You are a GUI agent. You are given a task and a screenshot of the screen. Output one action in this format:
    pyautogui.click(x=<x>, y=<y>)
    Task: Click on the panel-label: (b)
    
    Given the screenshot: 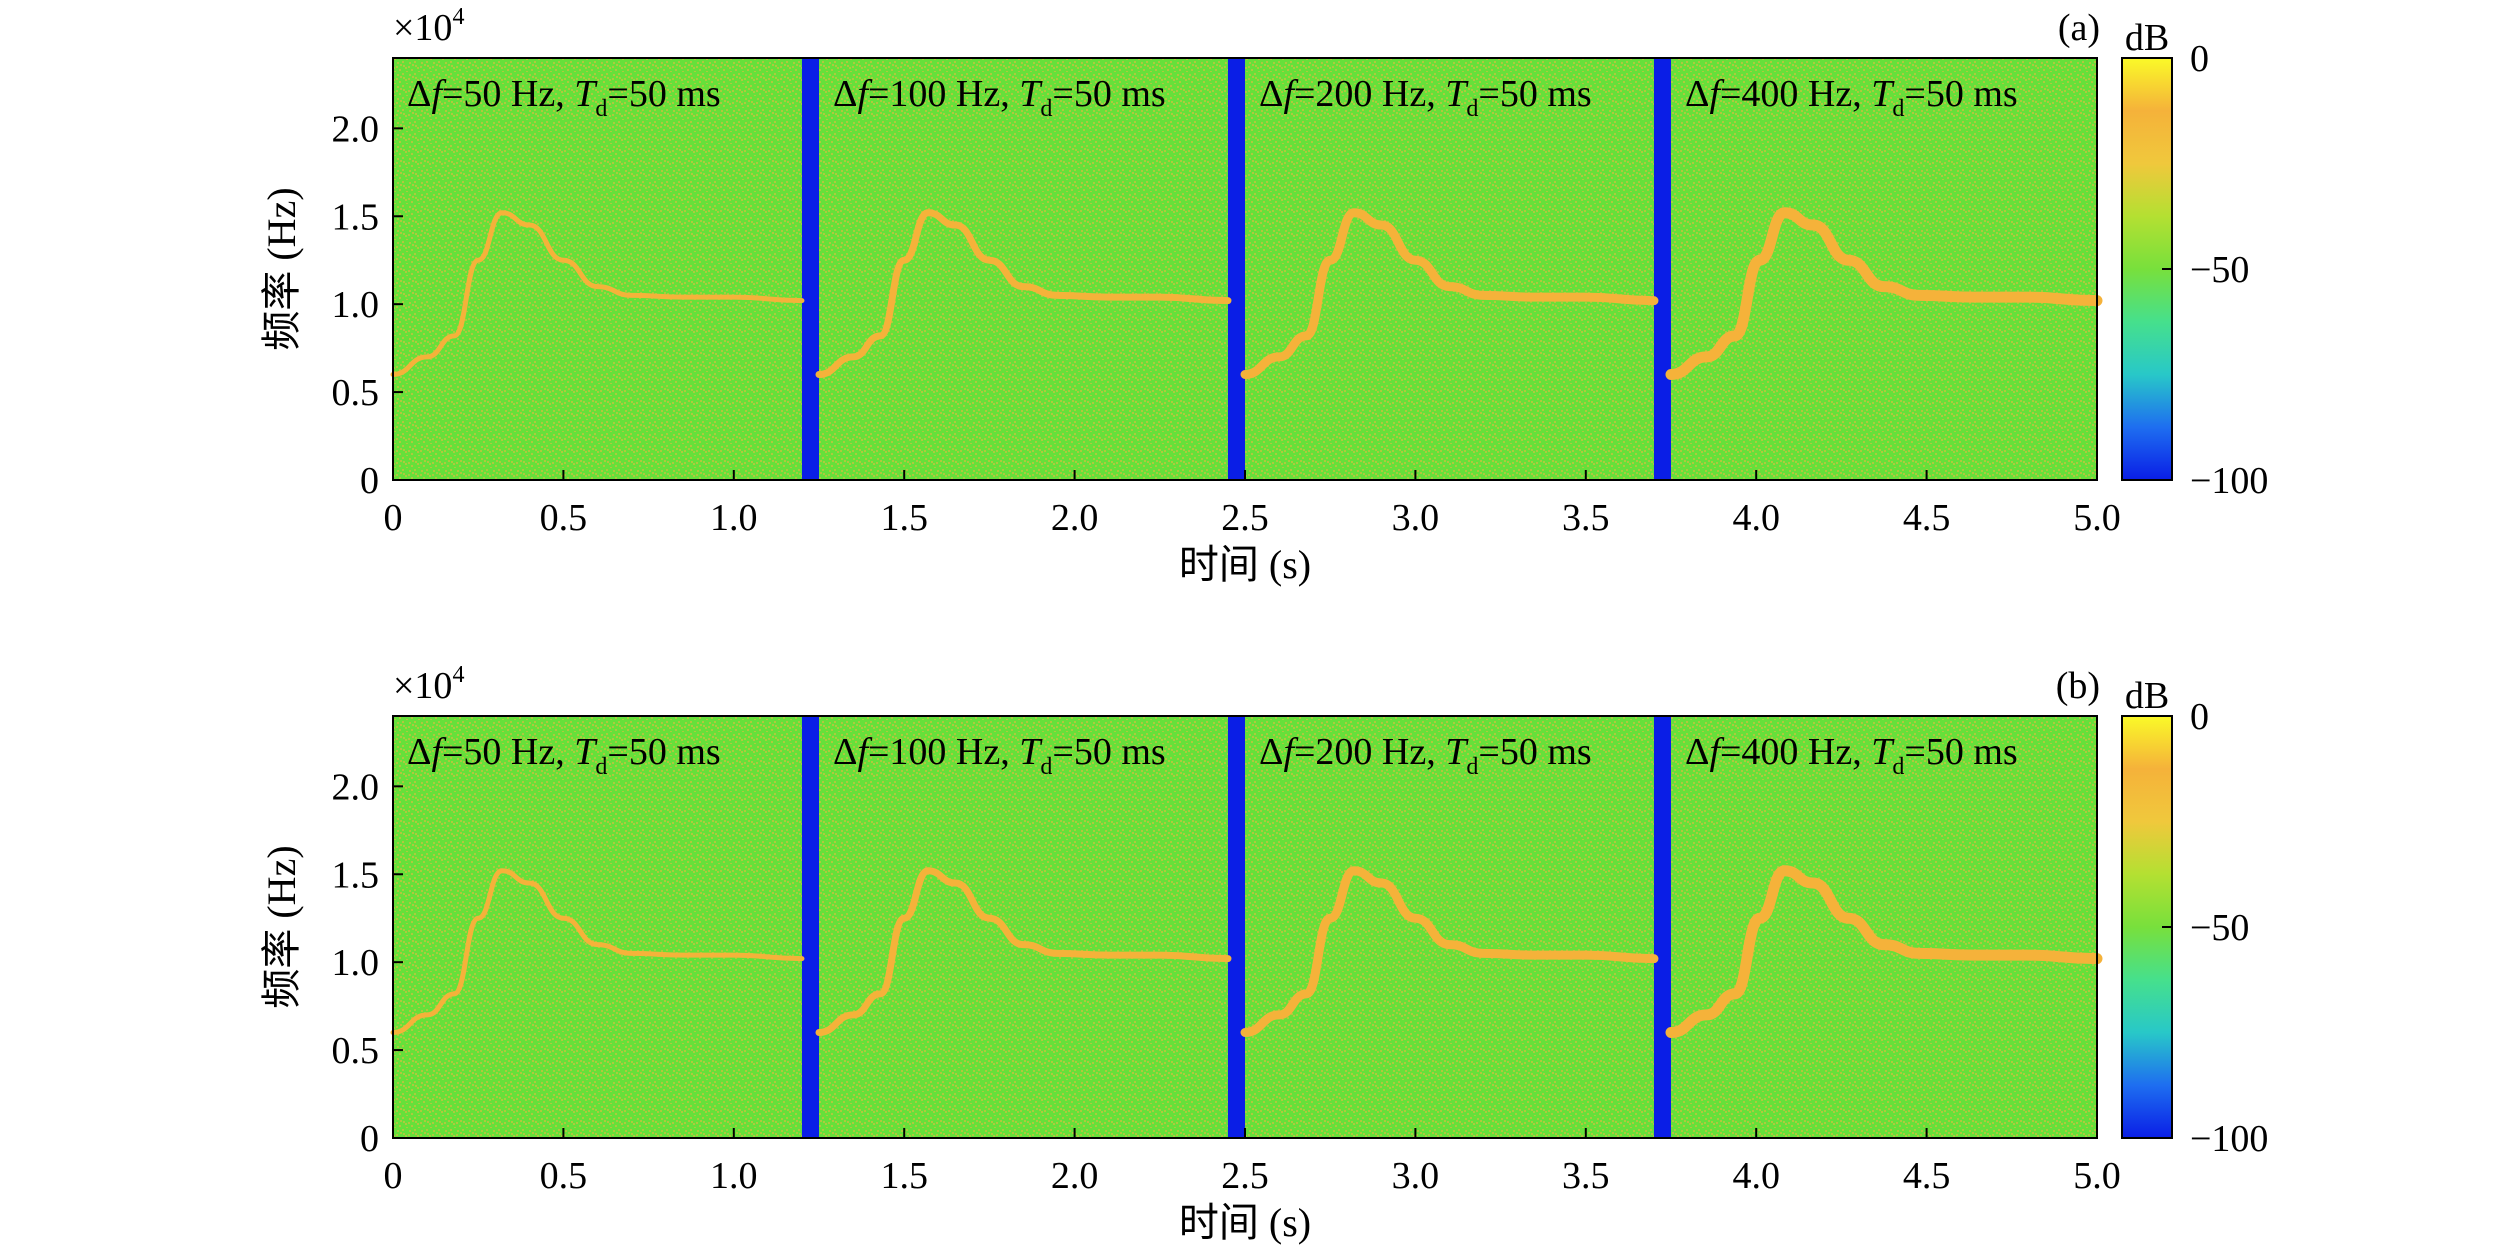 What is the action you would take?
    pyautogui.click(x=2078, y=686)
    